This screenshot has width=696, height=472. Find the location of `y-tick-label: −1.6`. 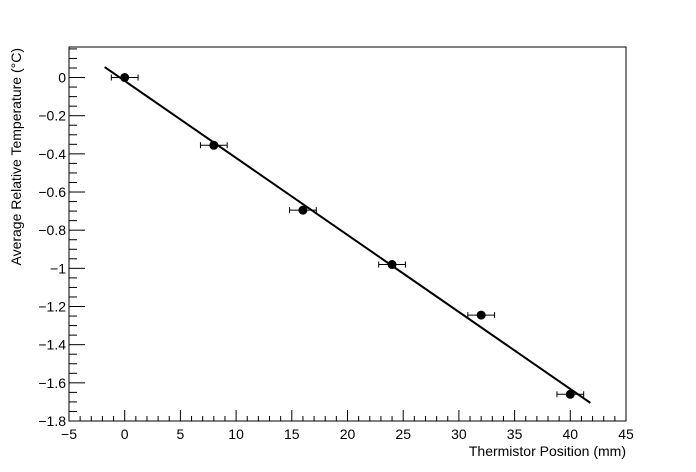

y-tick-label: −1.6 is located at coordinates (52, 383).